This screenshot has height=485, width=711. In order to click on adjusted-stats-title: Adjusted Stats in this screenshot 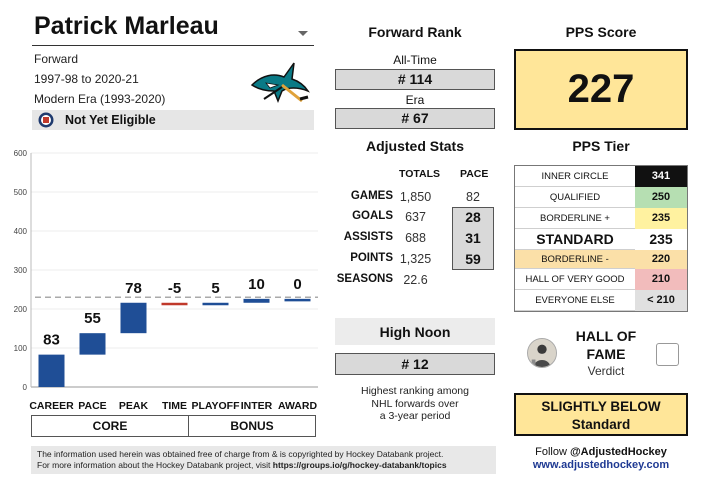, I will do `click(414, 146)`.